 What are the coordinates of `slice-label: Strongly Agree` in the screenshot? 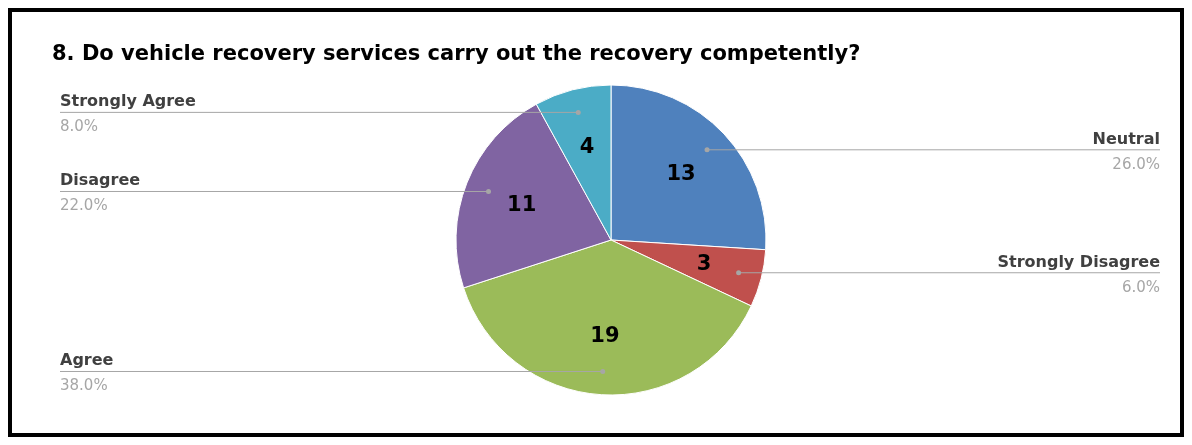 It's located at (128, 101).